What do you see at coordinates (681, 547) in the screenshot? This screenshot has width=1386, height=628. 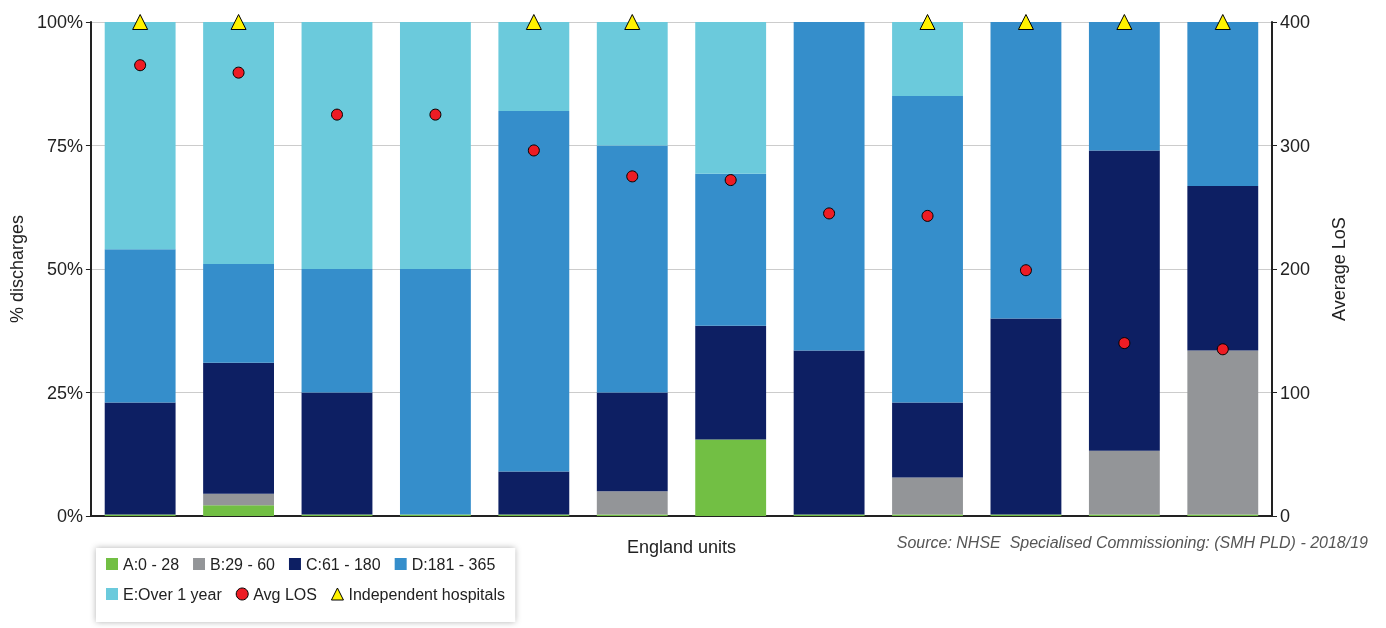 I see `x-axis-title: England units` at bounding box center [681, 547].